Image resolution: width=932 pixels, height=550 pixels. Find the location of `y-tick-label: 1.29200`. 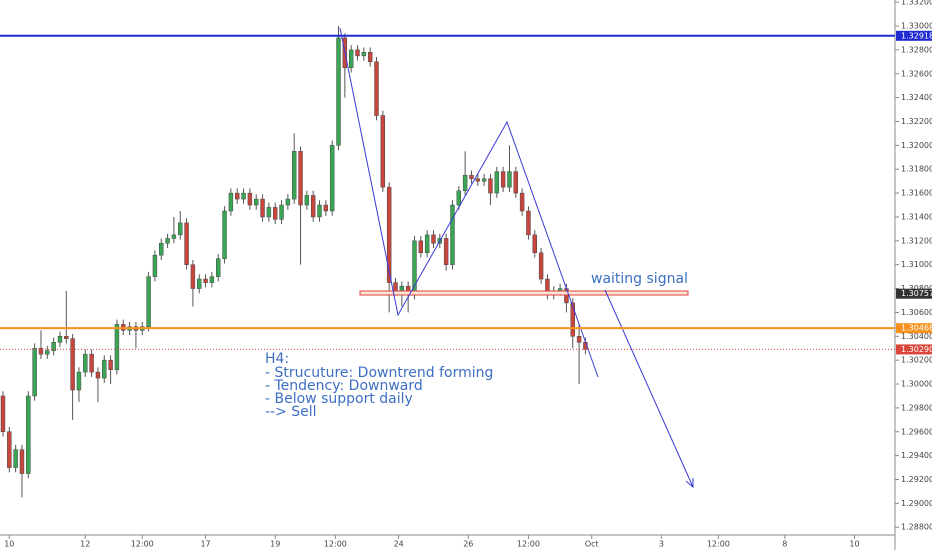

y-tick-label: 1.29200 is located at coordinates (916, 479).